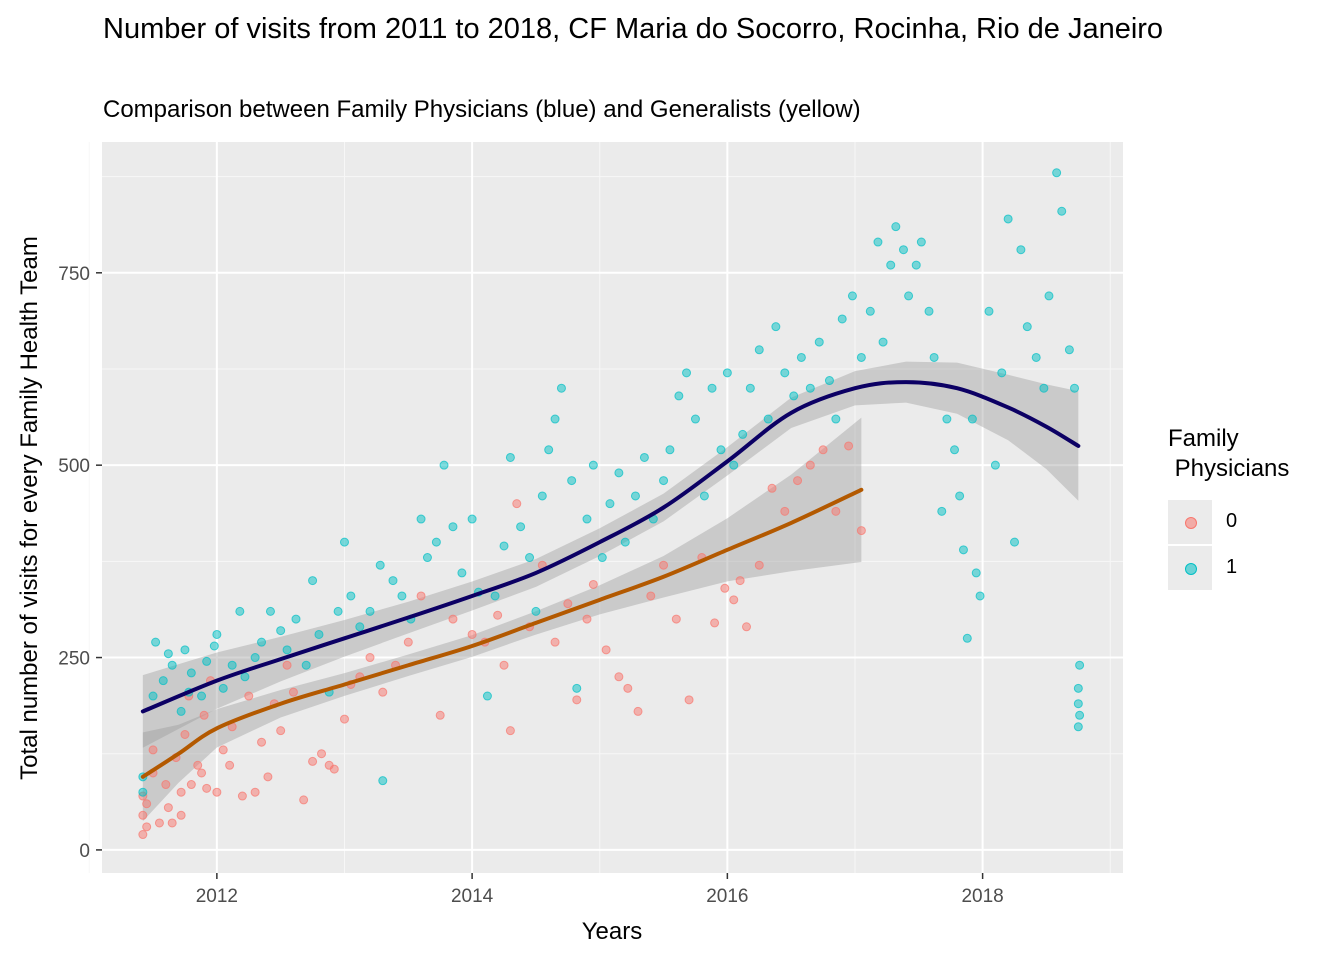 This screenshot has height=960, width=1344. Describe the element at coordinates (727, 896) in the screenshot. I see `x-tick-label-2: 2016` at that location.